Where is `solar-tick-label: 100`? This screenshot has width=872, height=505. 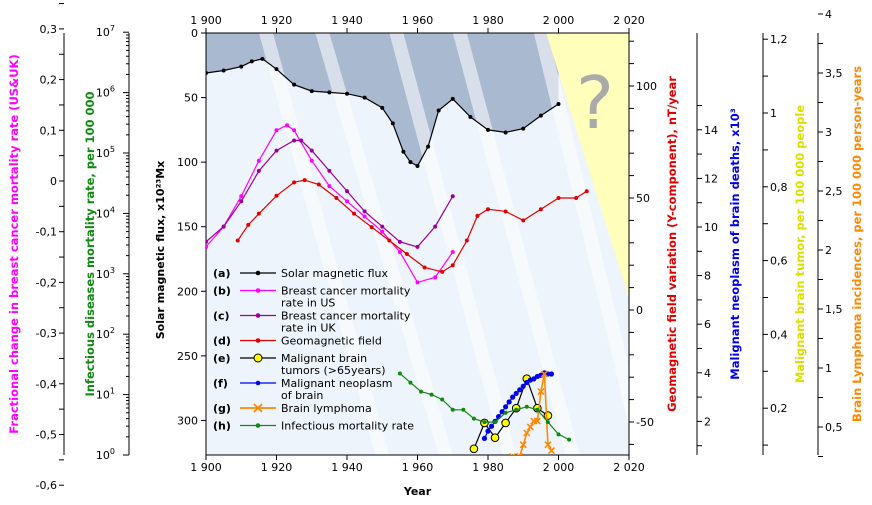
solar-tick-label: 100 is located at coordinates (187, 162).